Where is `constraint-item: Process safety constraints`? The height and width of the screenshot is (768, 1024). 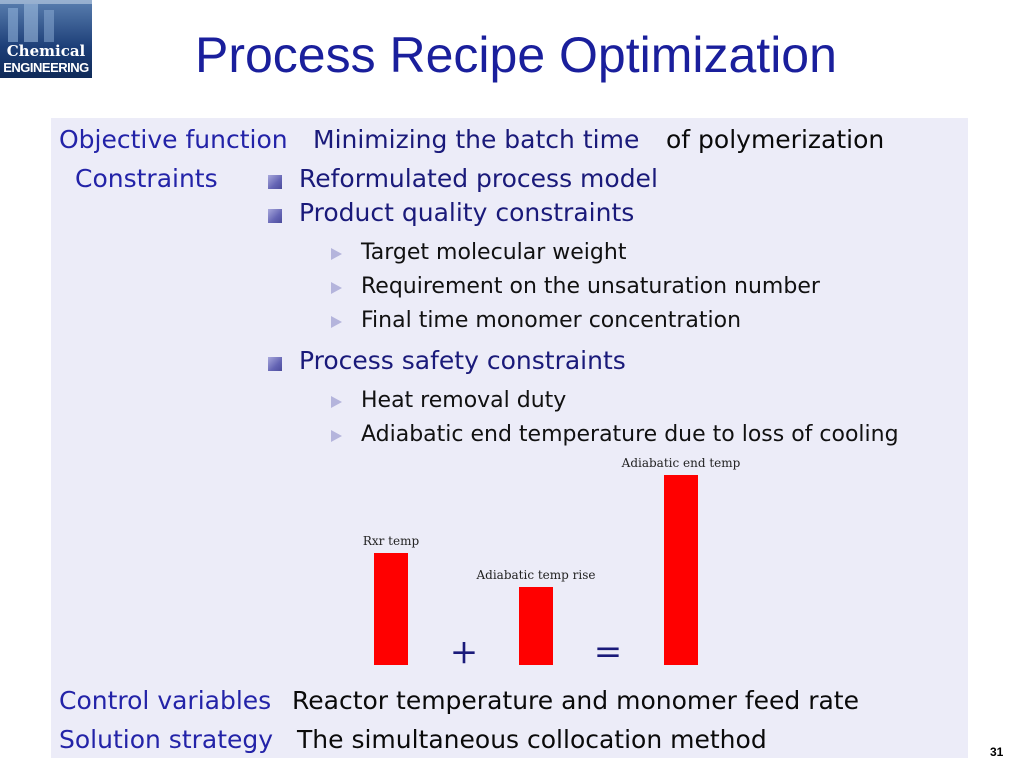 constraint-item: Process safety constraints is located at coordinates (462, 360).